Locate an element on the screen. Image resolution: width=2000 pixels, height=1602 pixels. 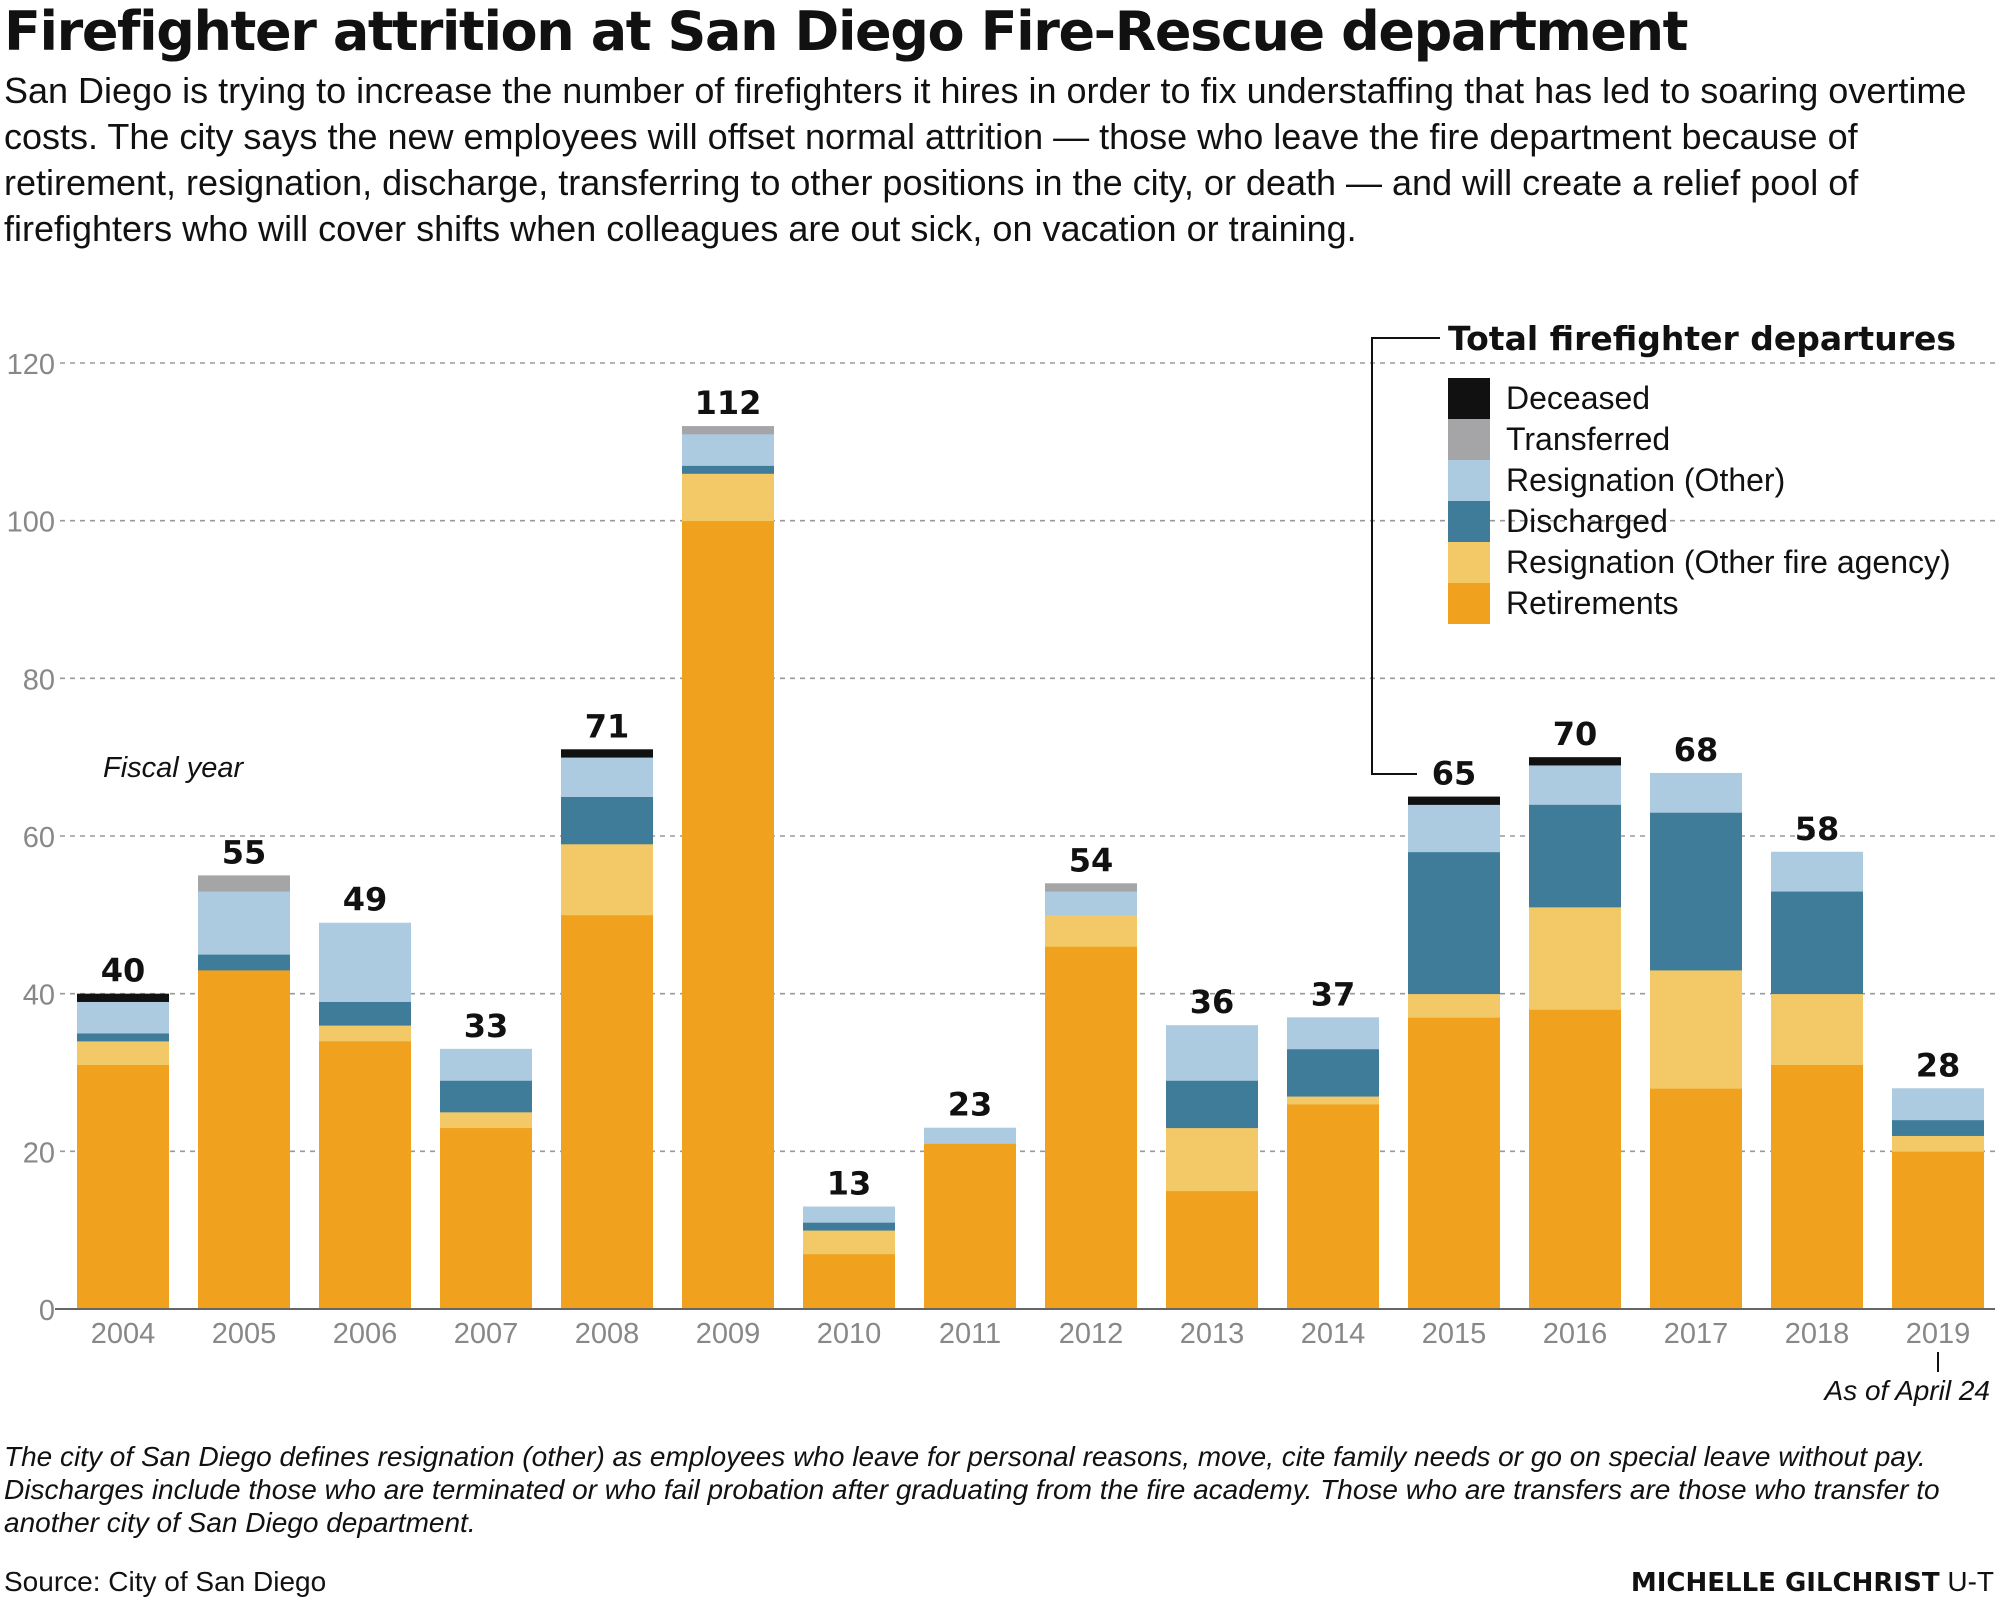
y-axis-ticks: 0 20 40 60 80 100 120 is located at coordinates (31, 838).